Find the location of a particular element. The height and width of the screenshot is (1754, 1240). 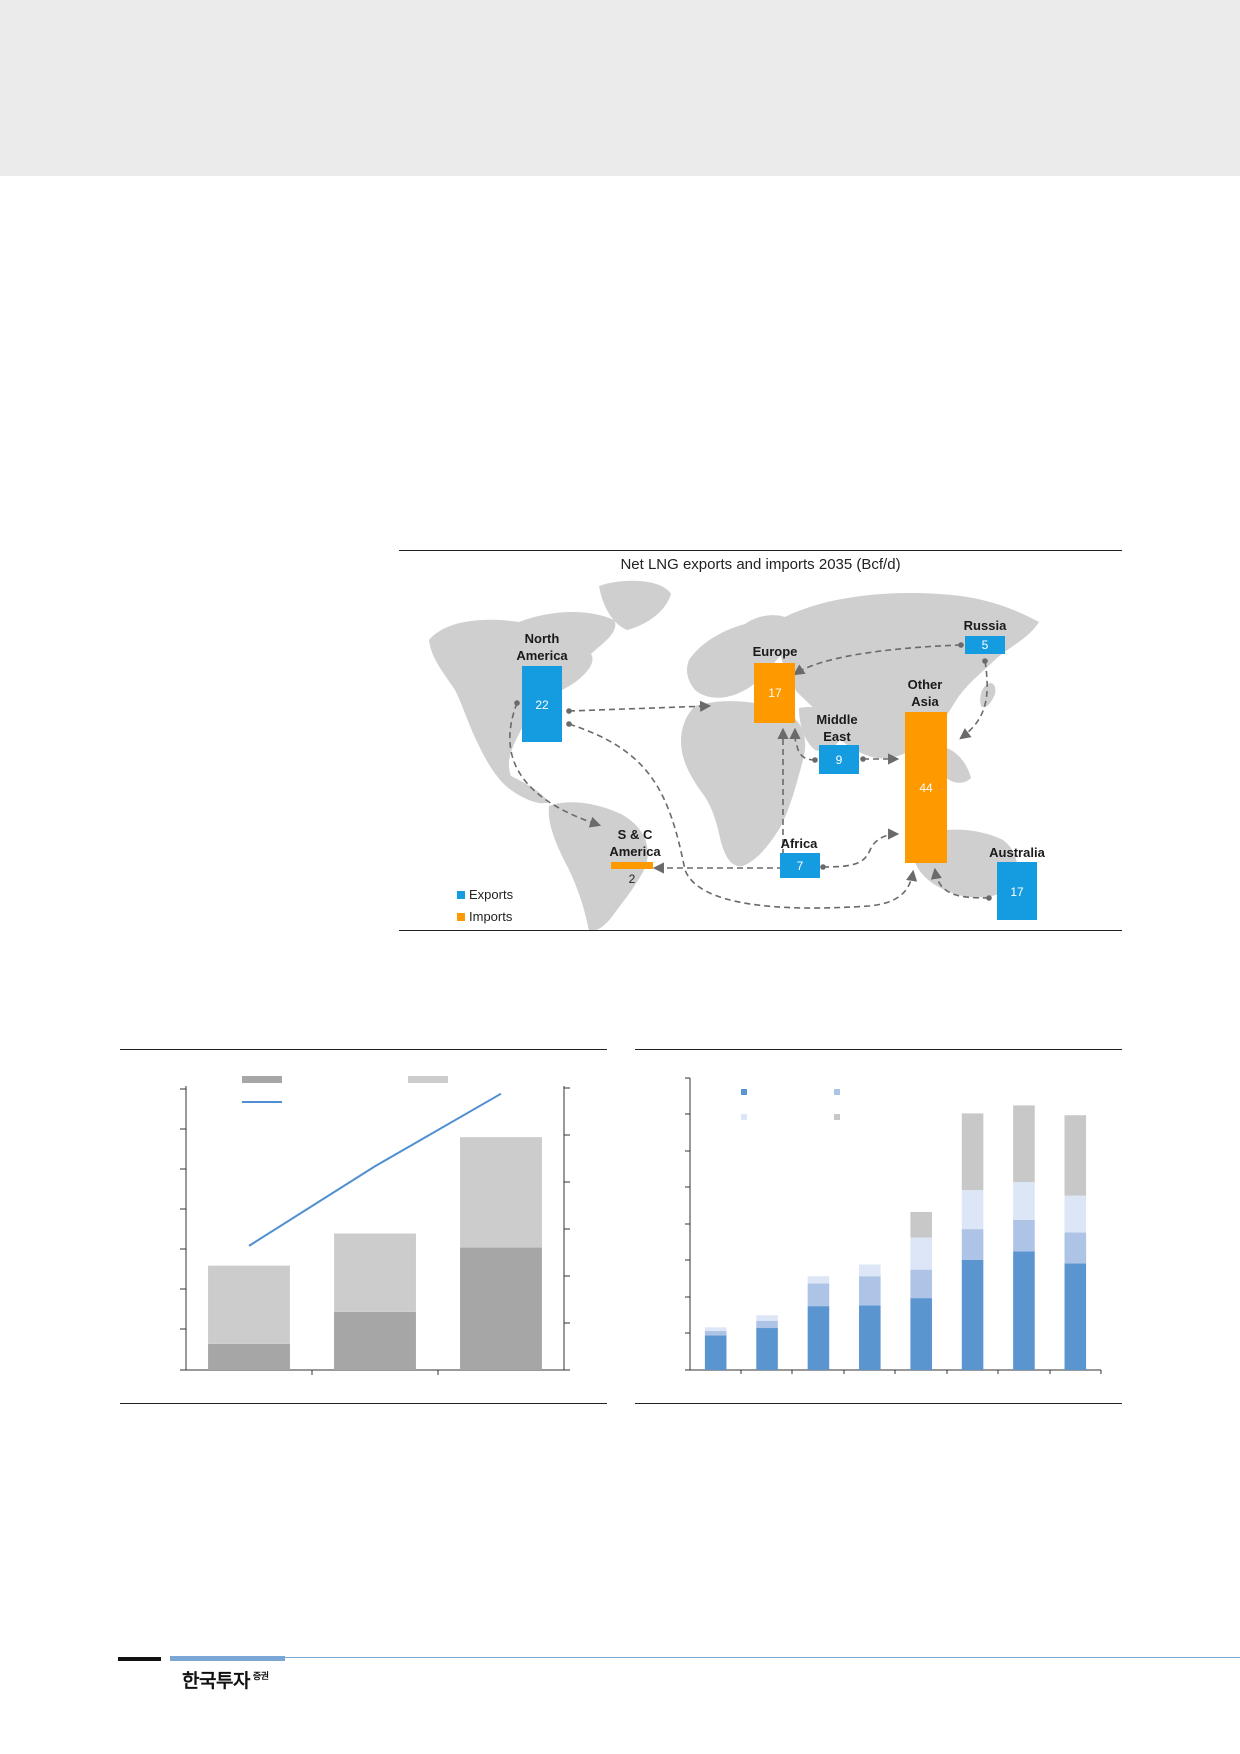

value-other-asia: 44 is located at coordinates (926, 788).